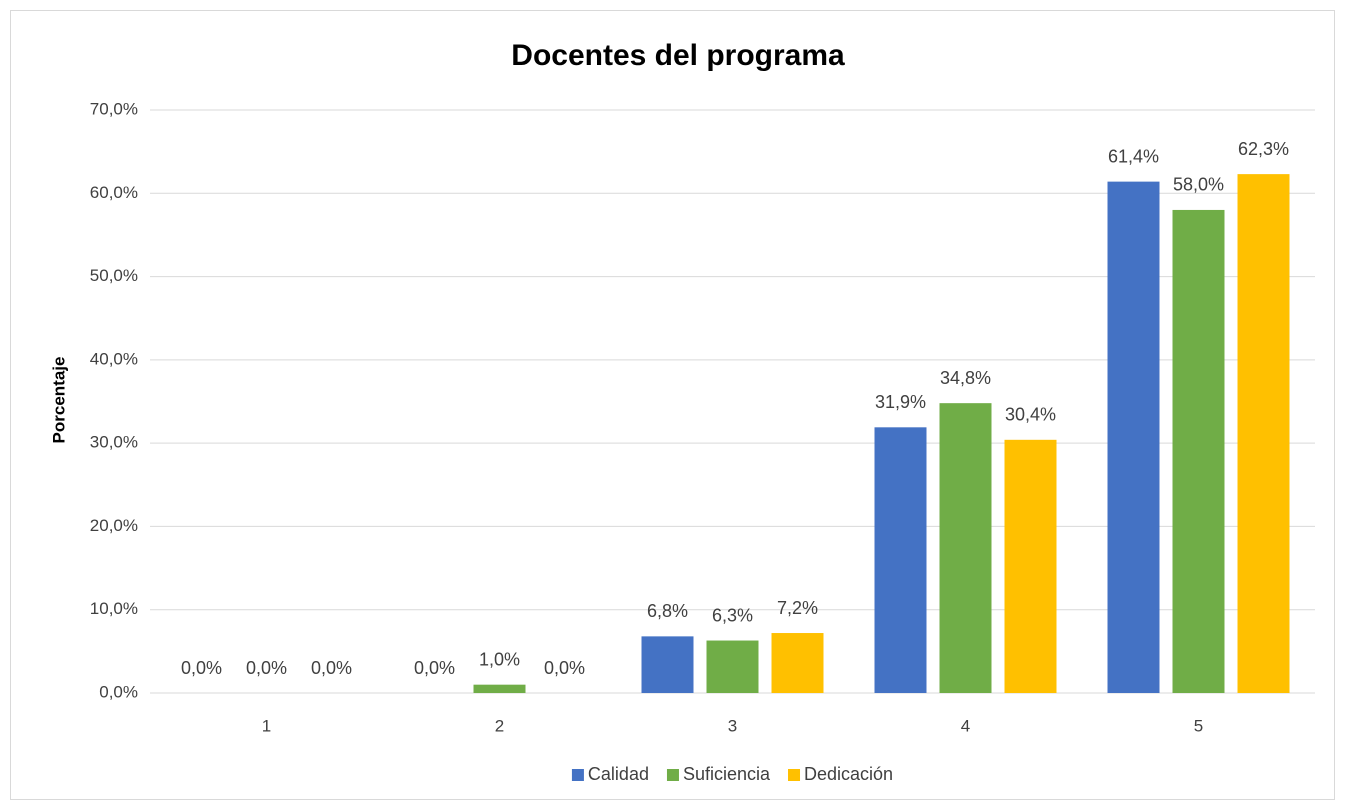 The height and width of the screenshot is (810, 1345). What do you see at coordinates (1133, 156) in the screenshot?
I see `value-label: 61,4%` at bounding box center [1133, 156].